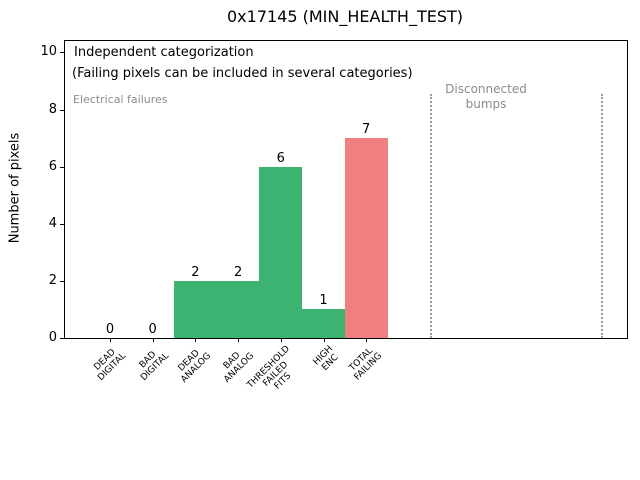  What do you see at coordinates (280, 158) in the screenshot?
I see `bar-value-label: 6` at bounding box center [280, 158].